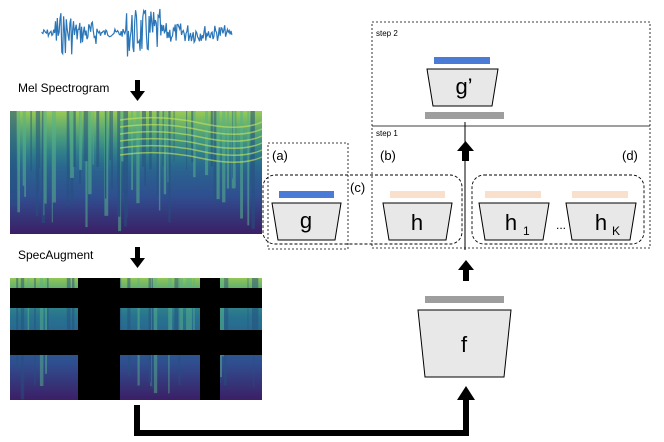  What do you see at coordinates (280, 155) in the screenshot?
I see `variant-a-label: (a)` at bounding box center [280, 155].